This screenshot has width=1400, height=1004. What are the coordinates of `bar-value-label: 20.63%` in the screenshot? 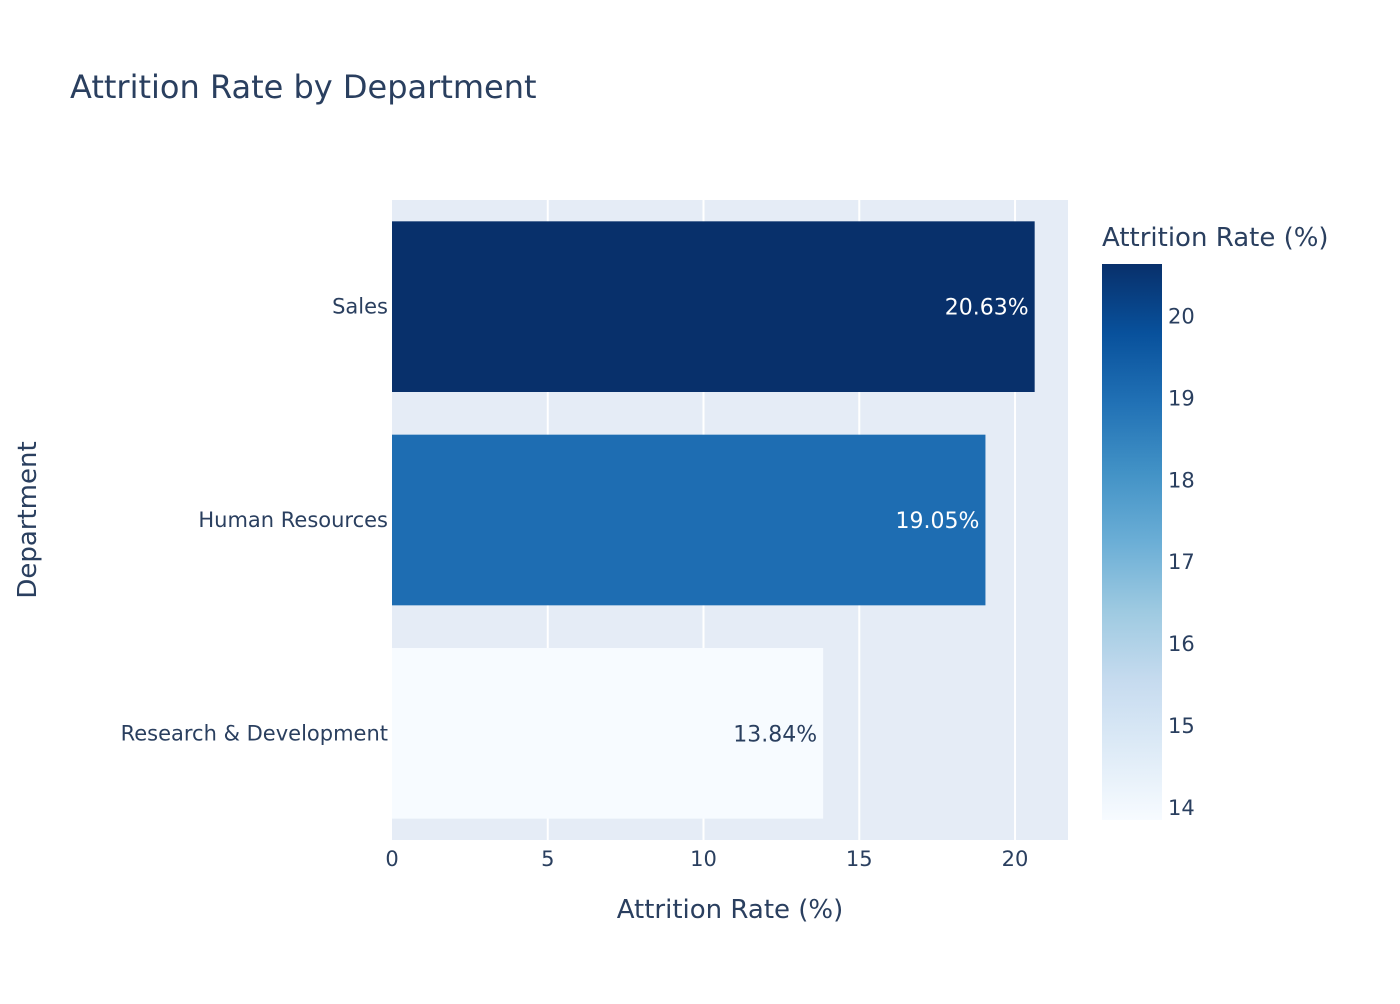 It's located at (987, 308).